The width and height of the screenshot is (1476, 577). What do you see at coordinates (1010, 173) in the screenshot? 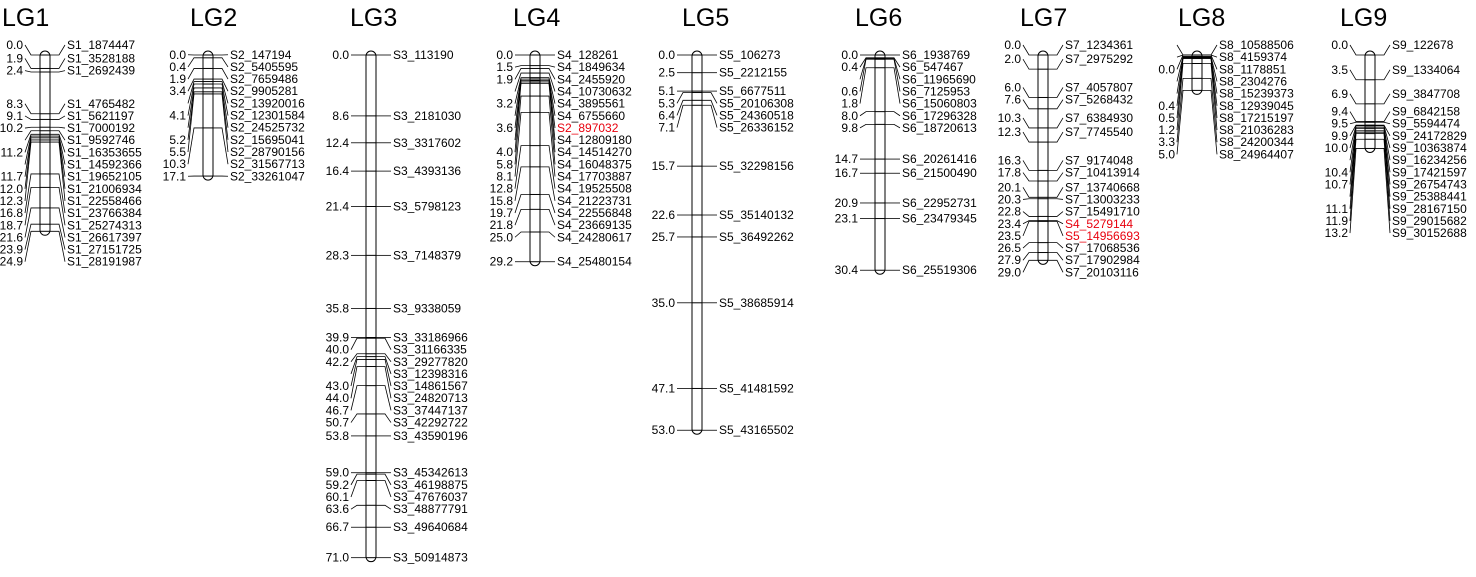
I see `marker-position: 17.8` at bounding box center [1010, 173].